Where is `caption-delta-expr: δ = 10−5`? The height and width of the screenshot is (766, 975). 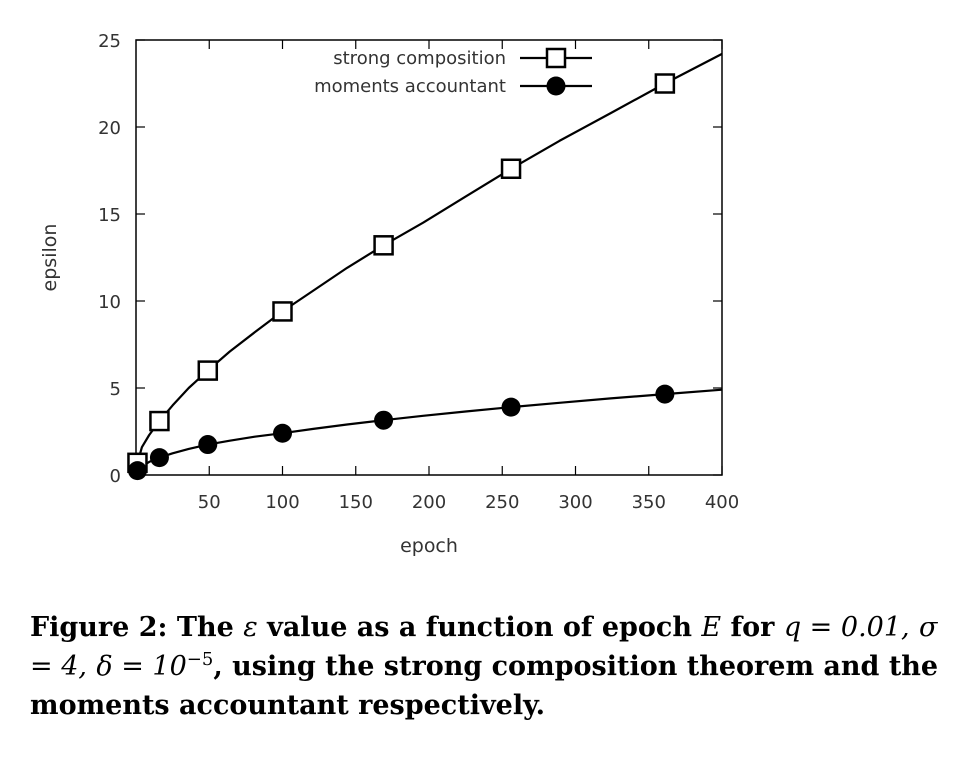 caption-delta-expr: δ = 10−5 is located at coordinates (155, 666).